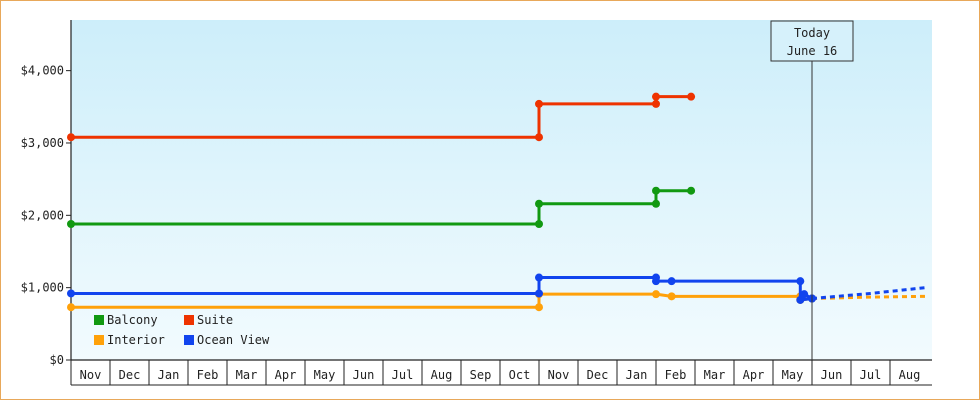  Describe the element at coordinates (182, 330) in the screenshot. I see `legend: Balcony Suite Interior Ocean View` at that location.